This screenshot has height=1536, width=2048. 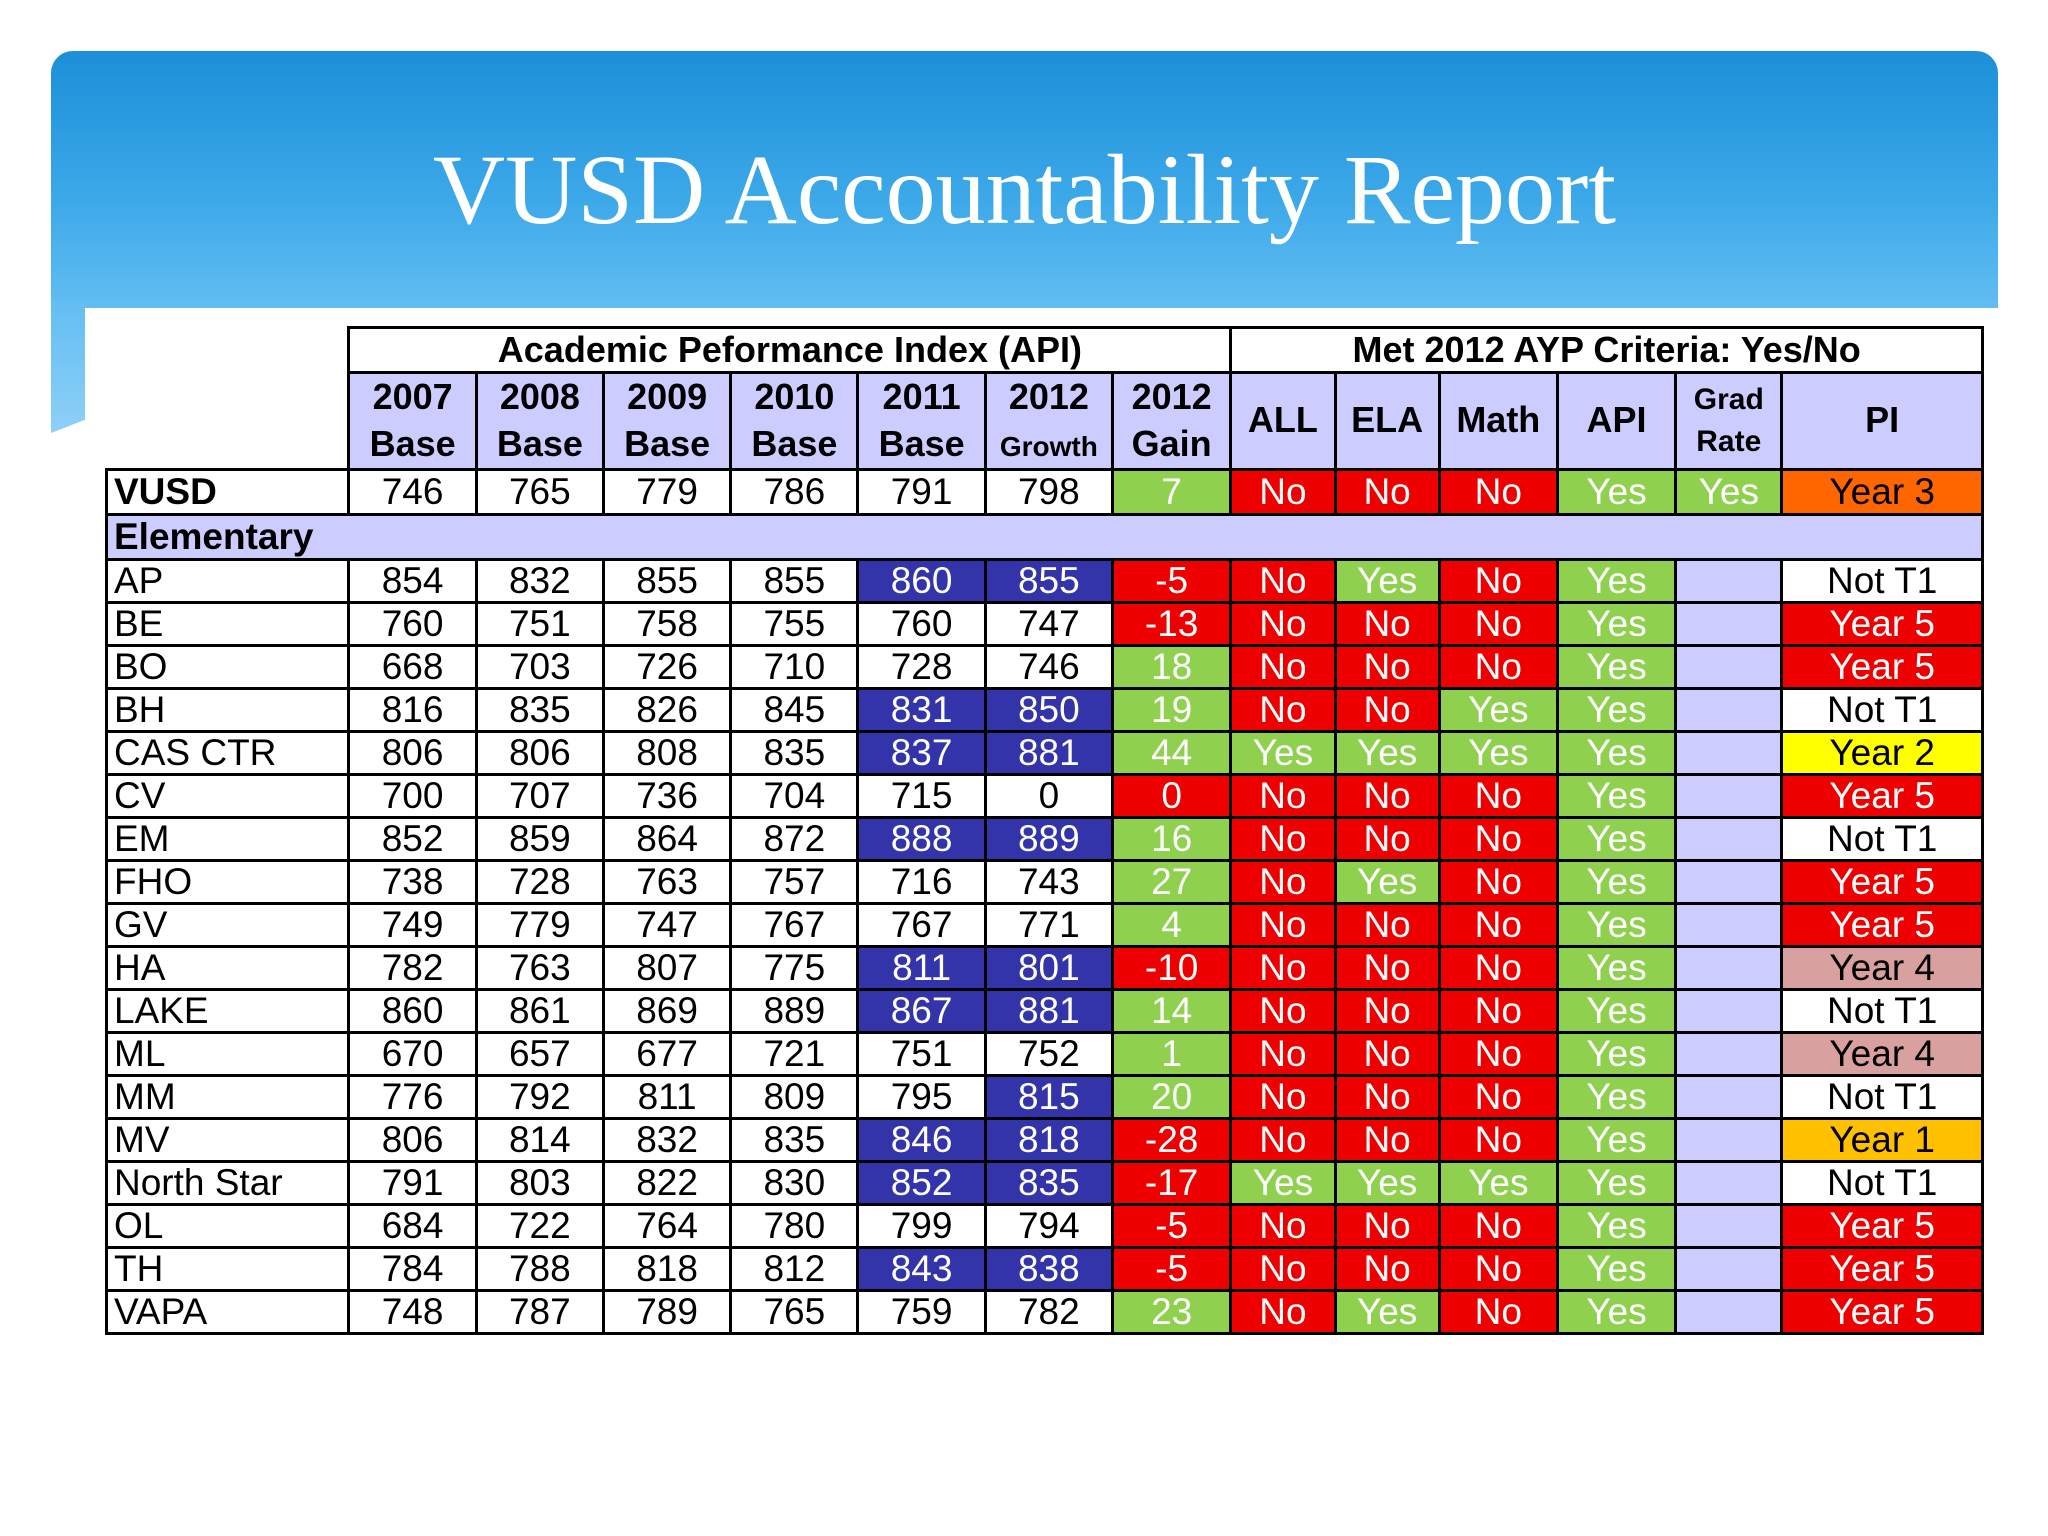 What do you see at coordinates (539, 1096) in the screenshot?
I see `api-2008-cell: 792` at bounding box center [539, 1096].